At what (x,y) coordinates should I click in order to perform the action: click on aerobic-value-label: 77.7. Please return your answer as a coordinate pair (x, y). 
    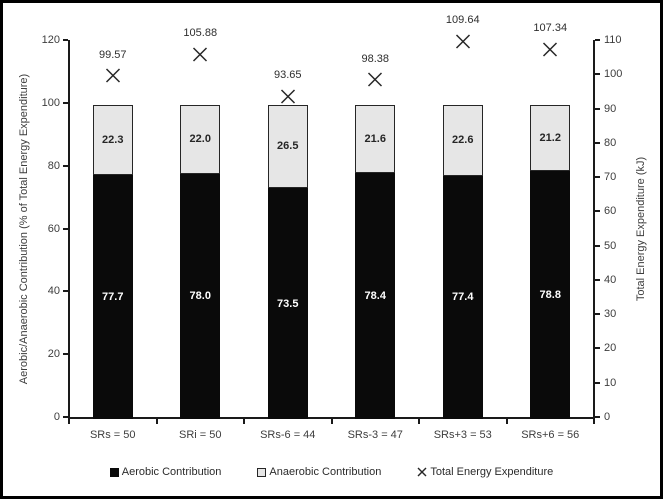
    Looking at the image, I should click on (113, 296).